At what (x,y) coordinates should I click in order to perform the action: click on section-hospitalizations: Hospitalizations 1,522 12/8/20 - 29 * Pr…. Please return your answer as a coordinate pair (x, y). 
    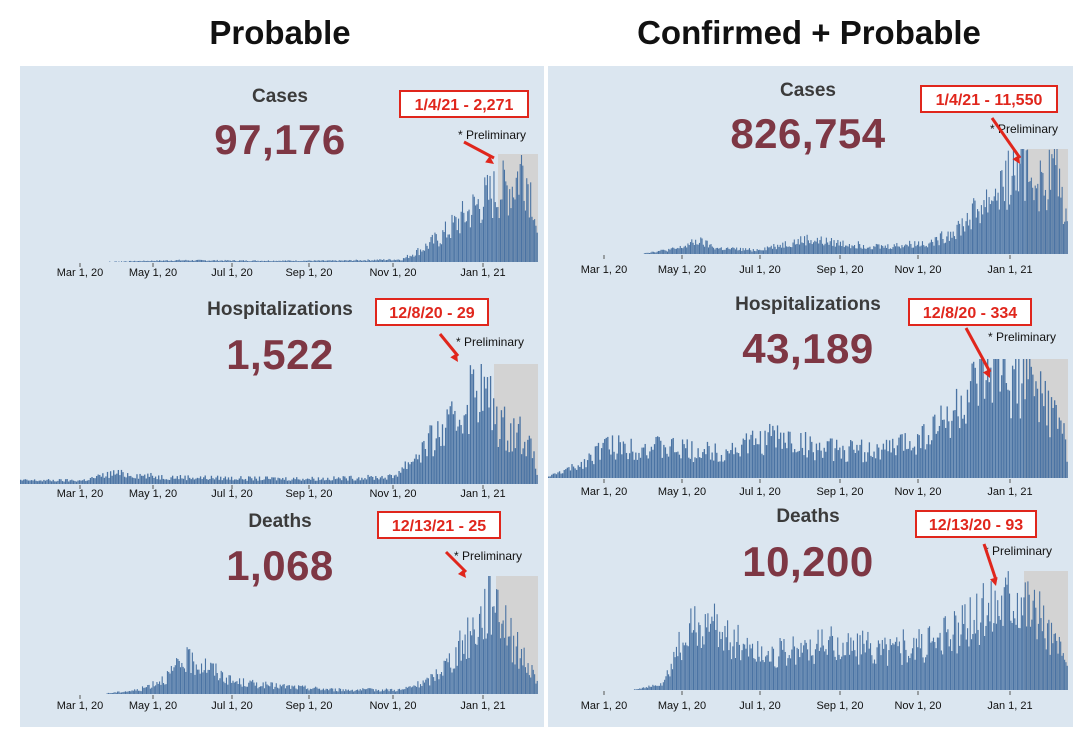
    Looking at the image, I should click on (282, 397).